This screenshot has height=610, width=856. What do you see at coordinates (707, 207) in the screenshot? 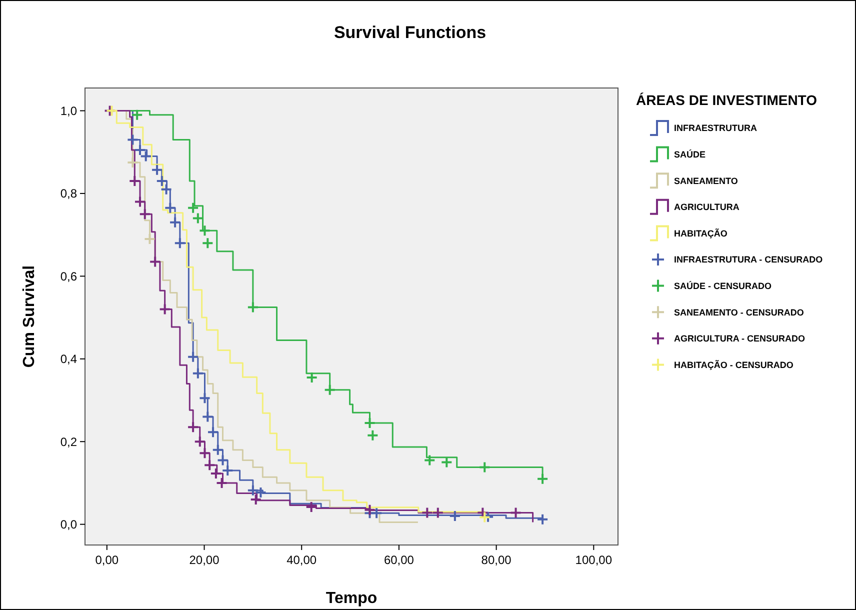
I see `legend-label: AGRICULTURA` at bounding box center [707, 207].